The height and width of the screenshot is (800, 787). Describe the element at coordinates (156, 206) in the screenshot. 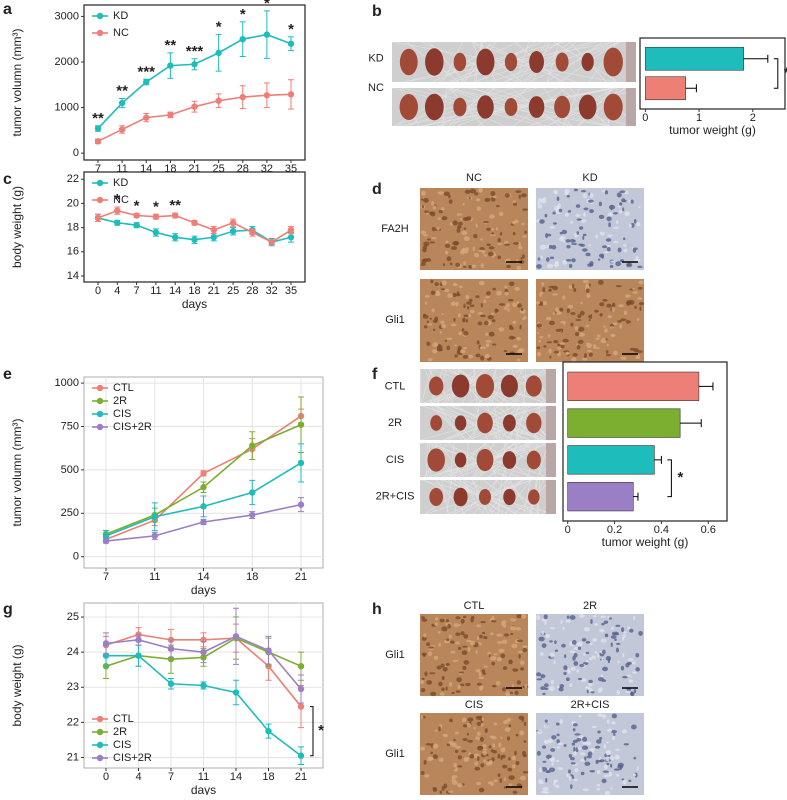

I see `significance-label: *` at that location.